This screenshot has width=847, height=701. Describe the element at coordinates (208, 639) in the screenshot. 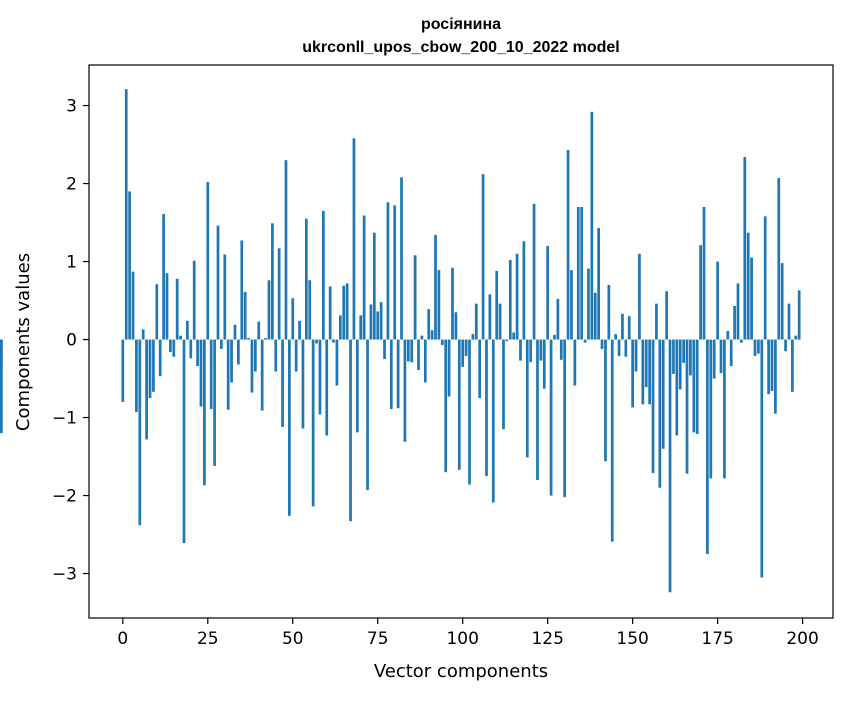

I see `x-tick-label: 25` at that location.